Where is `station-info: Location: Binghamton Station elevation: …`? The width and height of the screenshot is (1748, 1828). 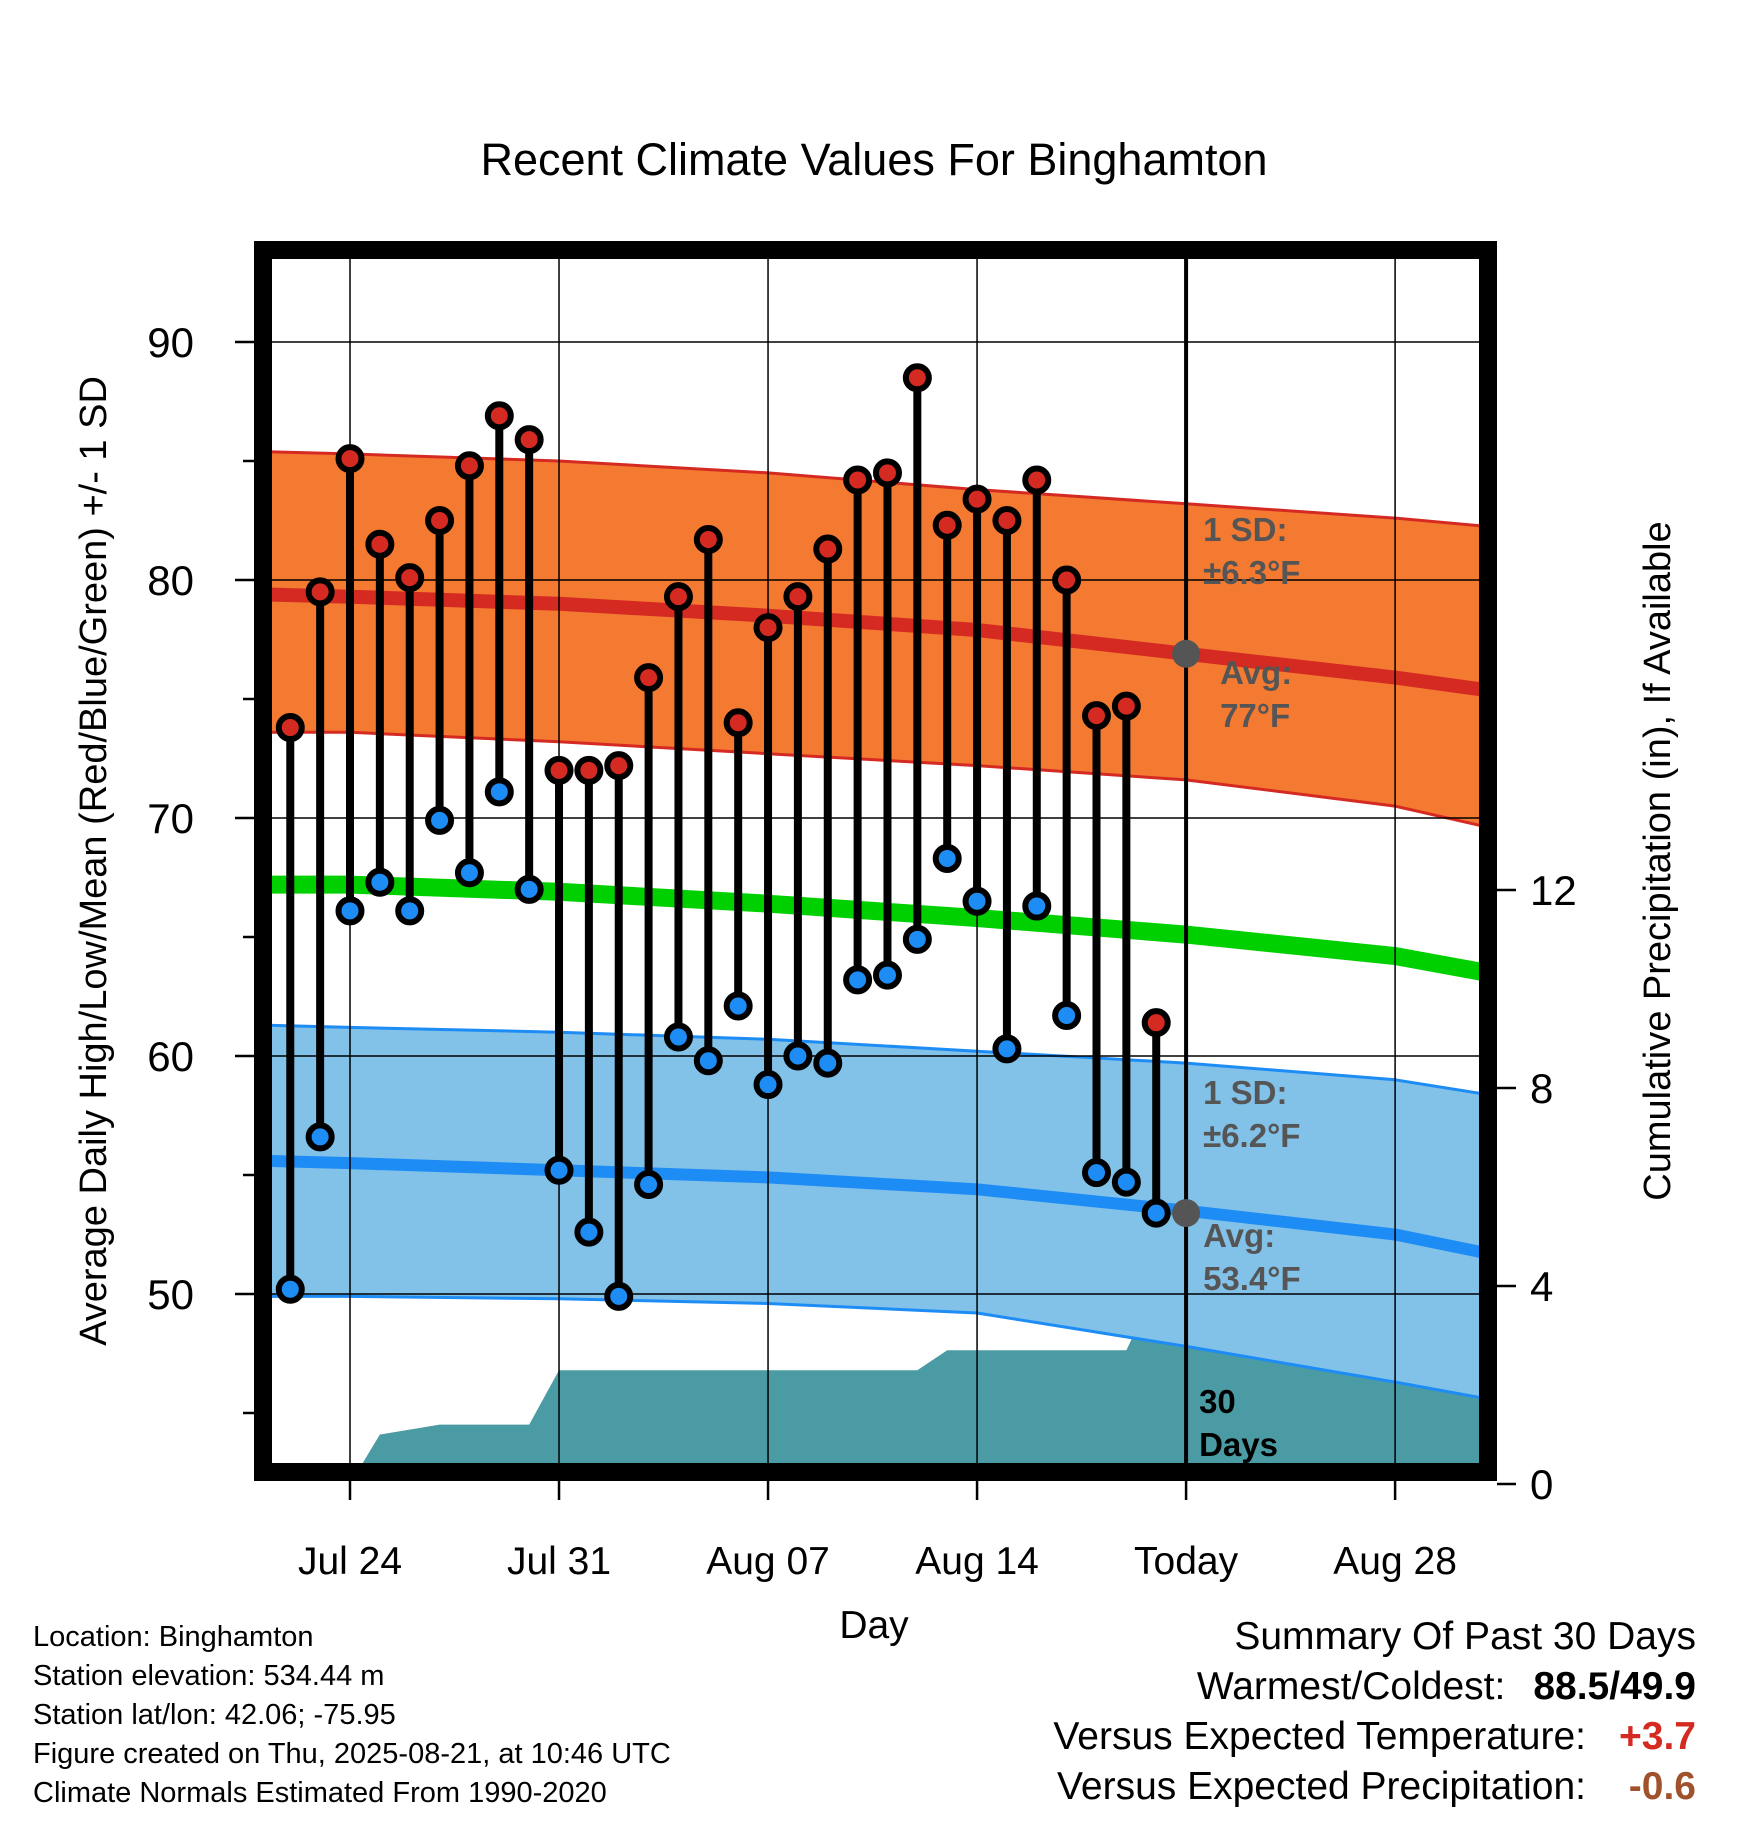
station-info: Location: Binghamton Station elevation: … is located at coordinates (352, 1715).